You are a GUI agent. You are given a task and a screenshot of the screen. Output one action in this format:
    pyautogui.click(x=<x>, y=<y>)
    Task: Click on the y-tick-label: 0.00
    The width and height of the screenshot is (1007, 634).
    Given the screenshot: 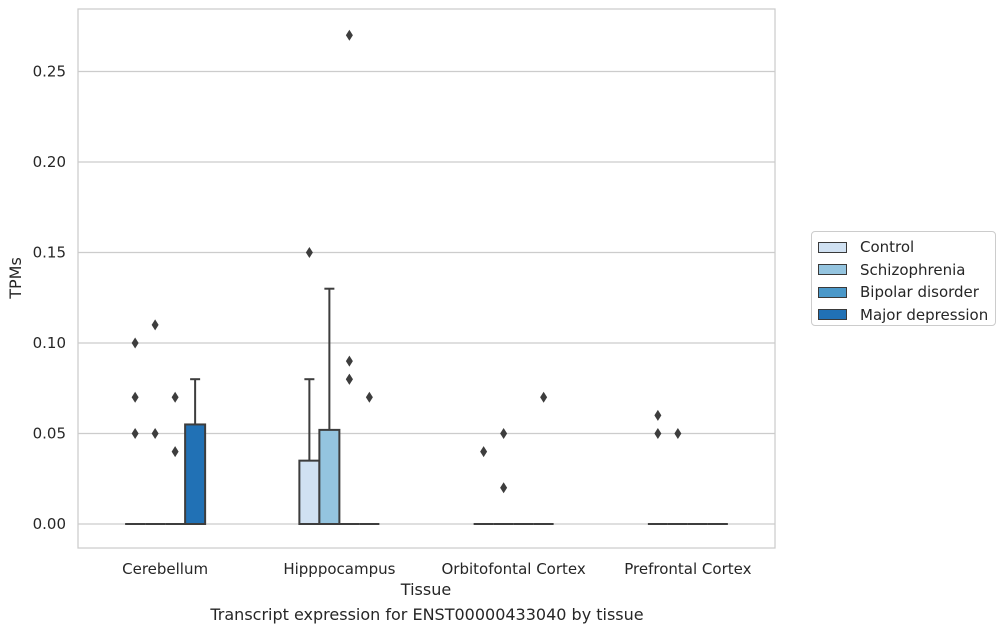 What is the action you would take?
    pyautogui.click(x=49, y=524)
    